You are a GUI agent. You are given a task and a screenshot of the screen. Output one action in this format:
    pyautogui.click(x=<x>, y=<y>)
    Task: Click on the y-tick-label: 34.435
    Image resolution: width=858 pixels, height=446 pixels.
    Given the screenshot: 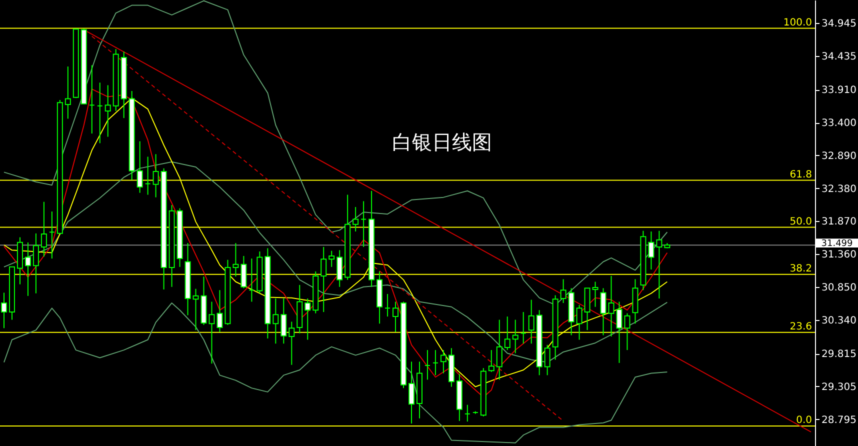 What is the action you would take?
    pyautogui.click(x=839, y=56)
    